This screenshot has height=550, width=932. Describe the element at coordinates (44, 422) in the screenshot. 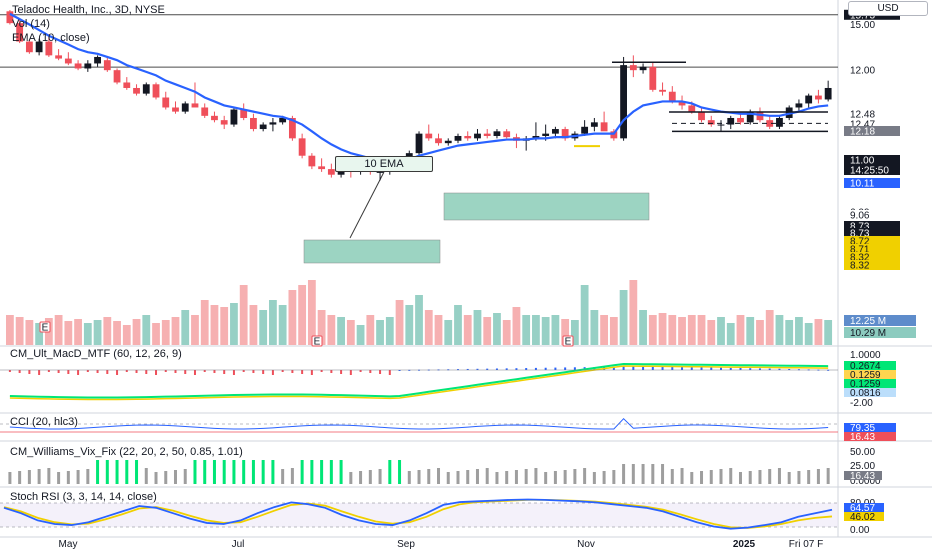

I see `cci-panel-label: CCI (20, hlc3)` at that location.